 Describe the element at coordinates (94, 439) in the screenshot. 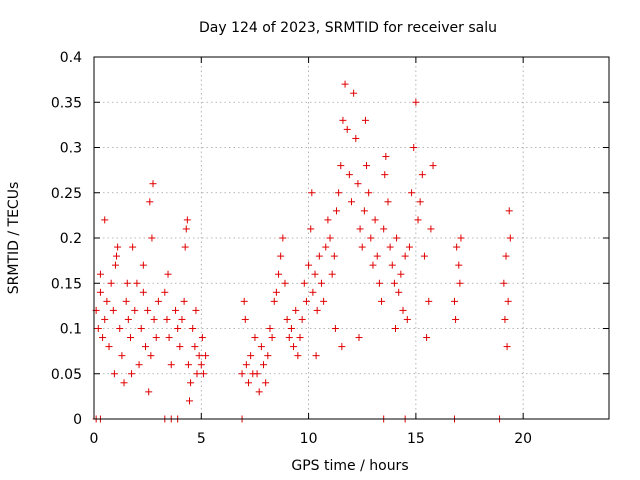

I see `x-tick-label: 0` at that location.